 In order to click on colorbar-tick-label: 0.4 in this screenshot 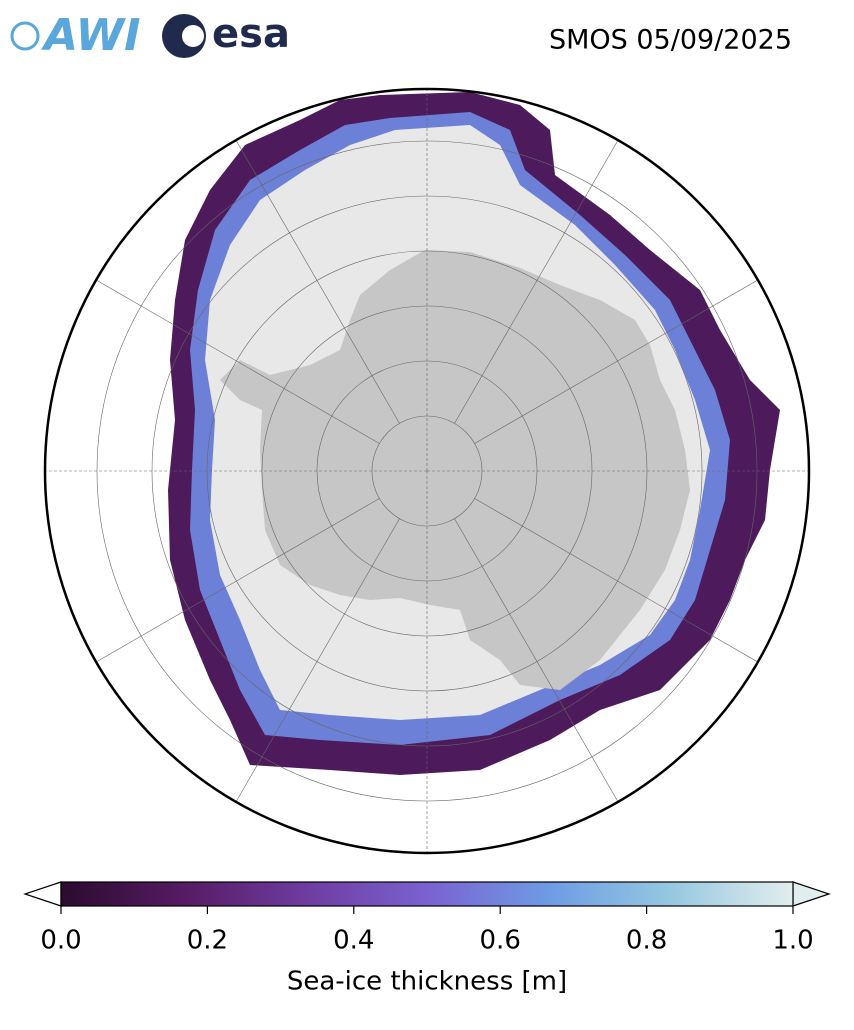, I will do `click(353, 941)`.